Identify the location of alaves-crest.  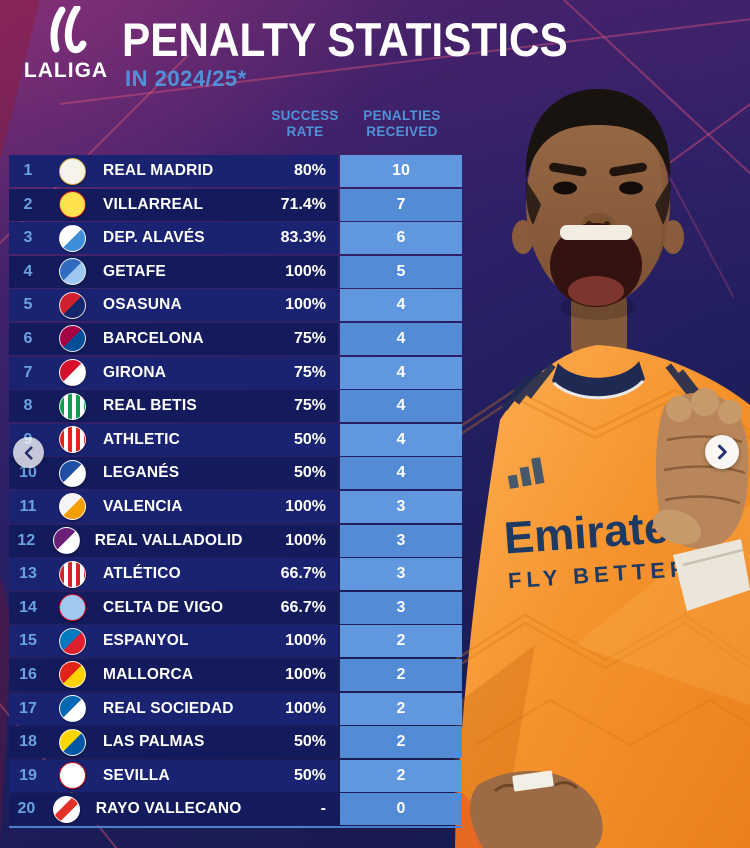
(72, 238).